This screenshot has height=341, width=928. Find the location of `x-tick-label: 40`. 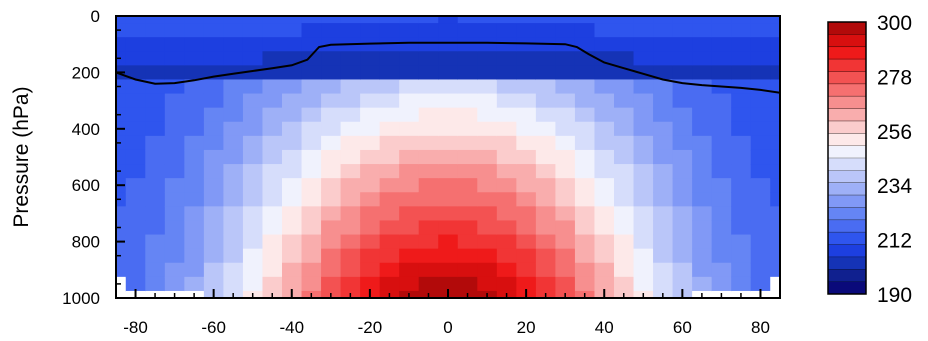

x-tick-label: 40 is located at coordinates (604, 327).